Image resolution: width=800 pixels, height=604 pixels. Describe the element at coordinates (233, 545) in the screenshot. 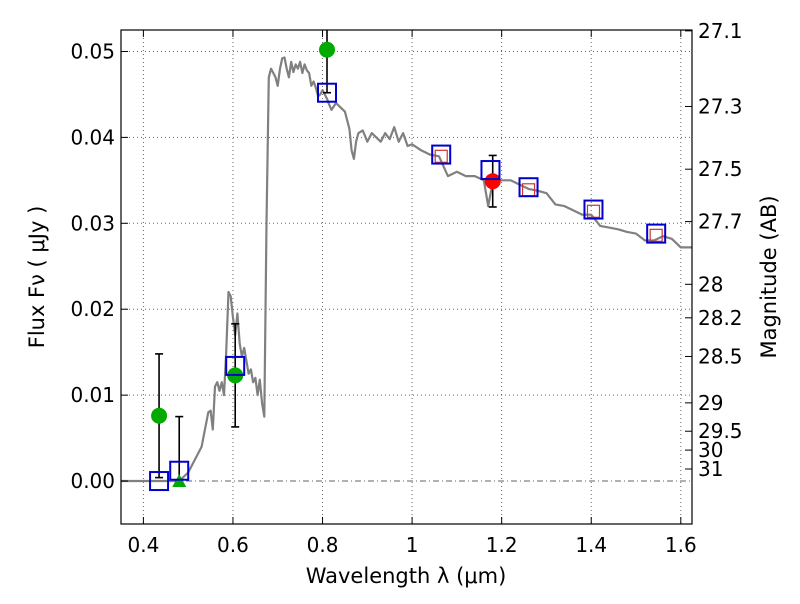

I see `x-tick-label: 0.6` at that location.